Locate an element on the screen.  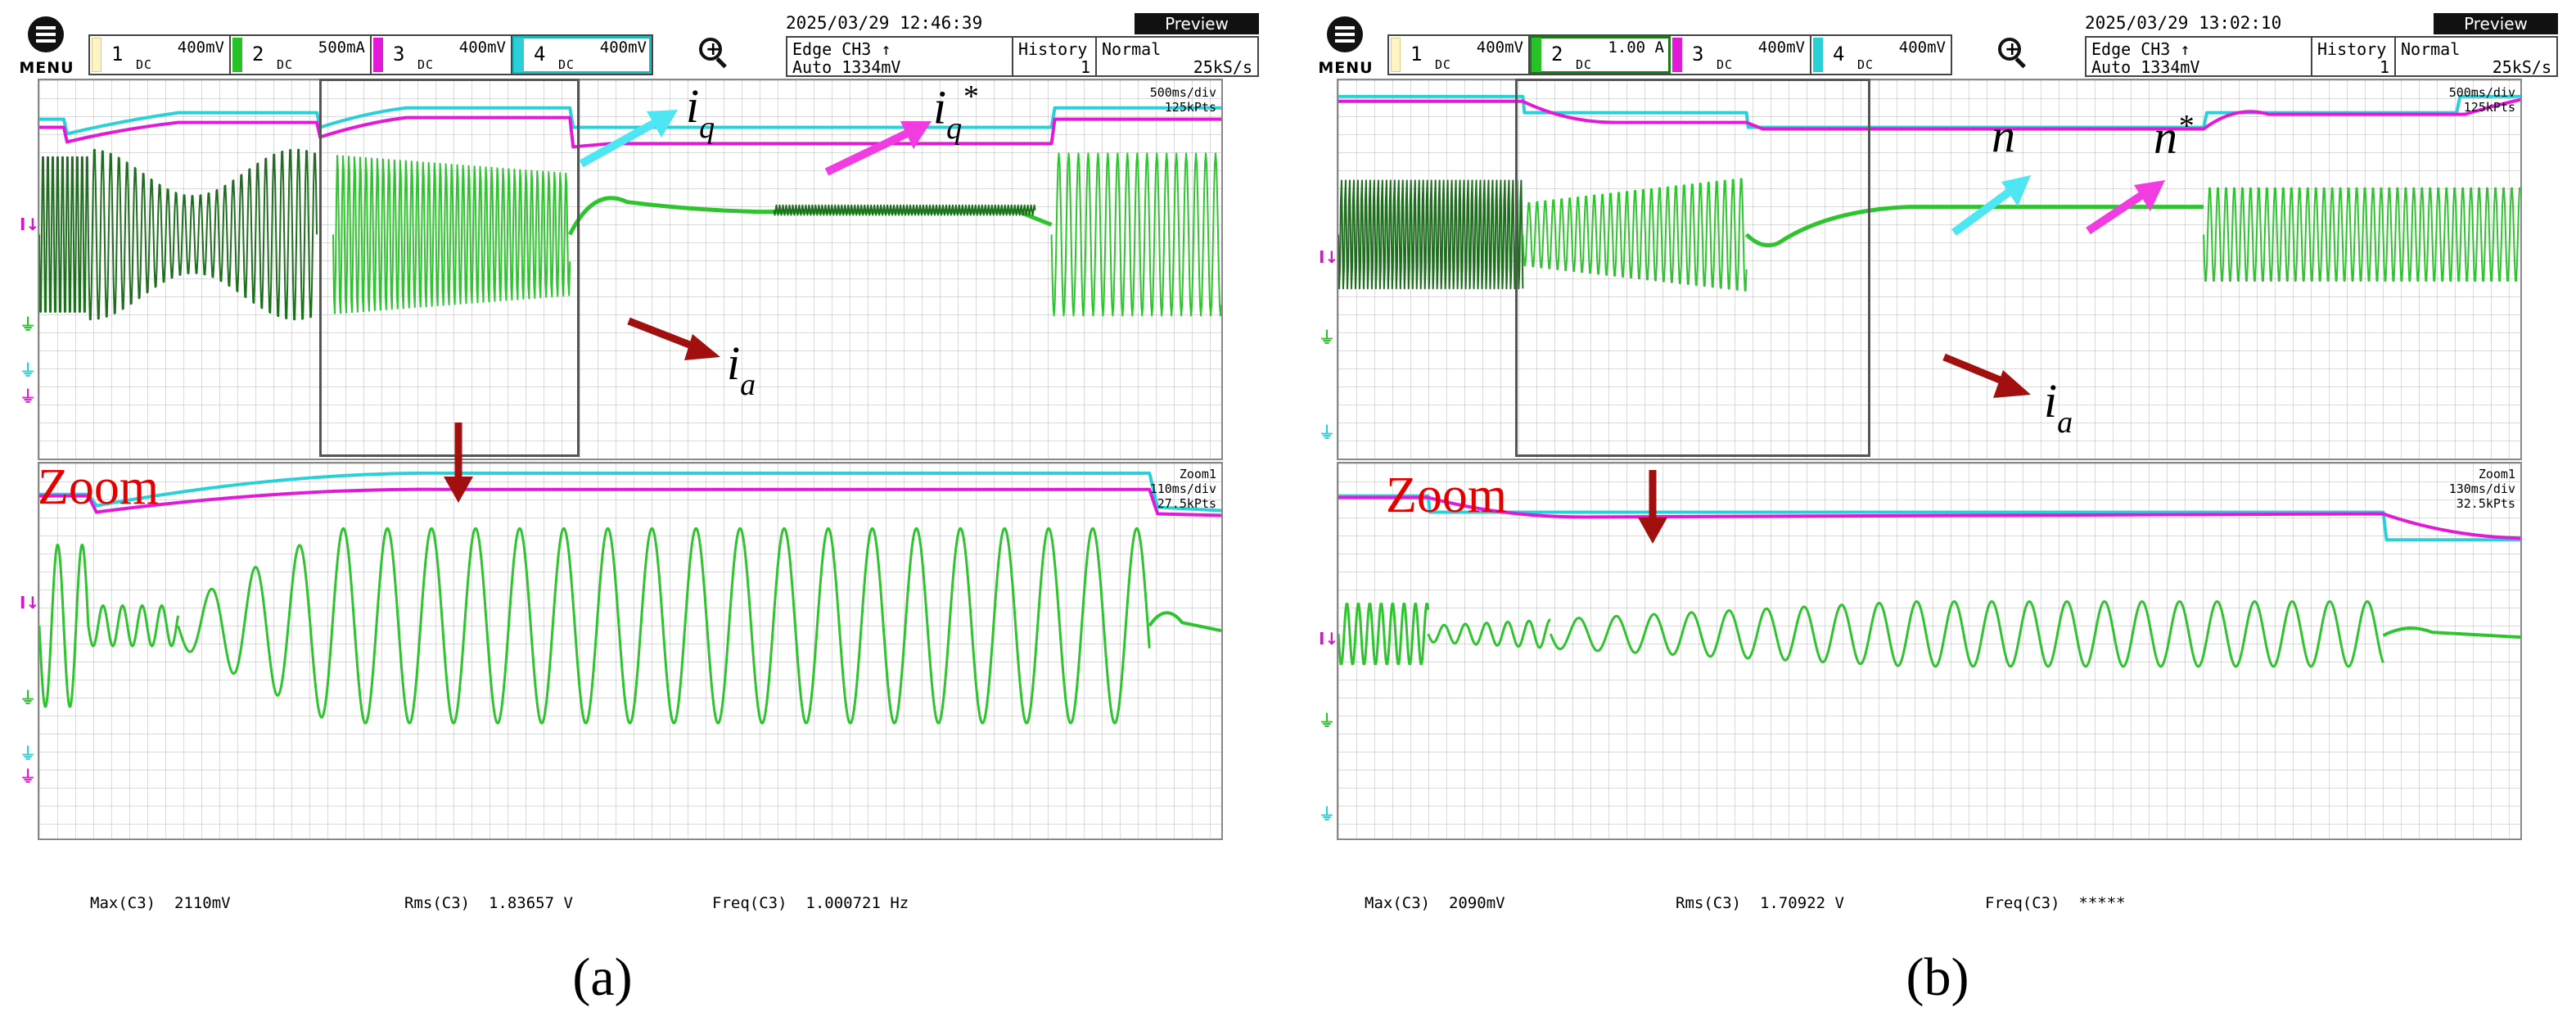
zoom-points: 27.5kPts is located at coordinates (1186, 503).